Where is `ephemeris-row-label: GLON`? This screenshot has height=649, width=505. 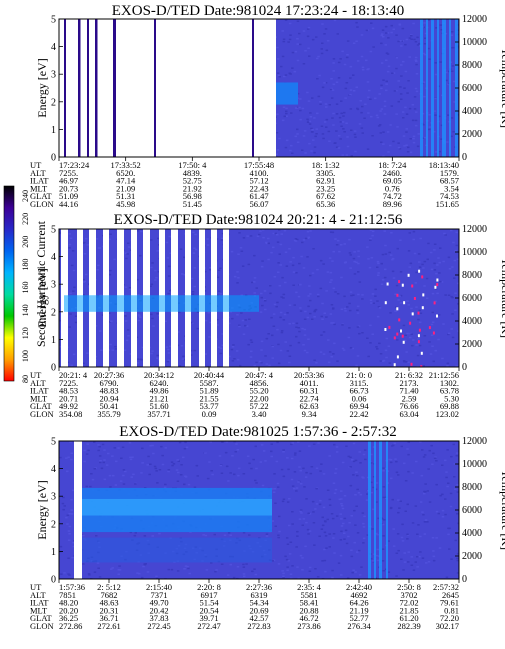
ephemeris-row-label: GLON is located at coordinates (42, 414).